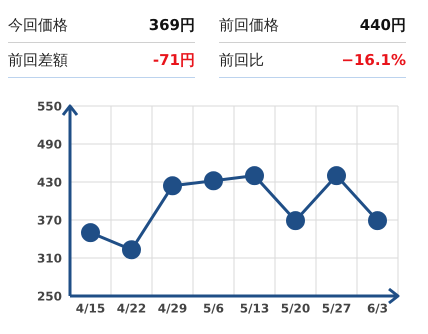 Image resolution: width=428 pixels, height=334 pixels. What do you see at coordinates (49, 220) in the screenshot?
I see `y-tick-label: 370` at bounding box center [49, 220].